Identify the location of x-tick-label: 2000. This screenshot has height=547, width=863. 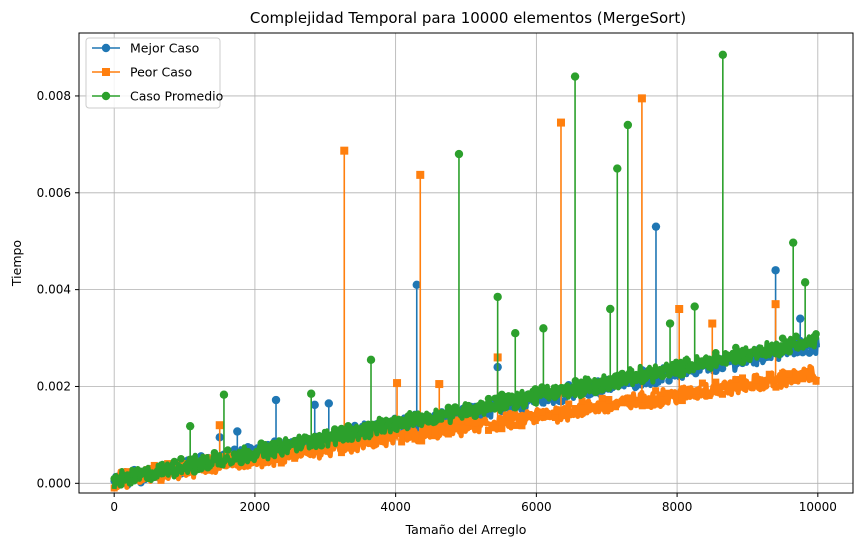
(255, 507).